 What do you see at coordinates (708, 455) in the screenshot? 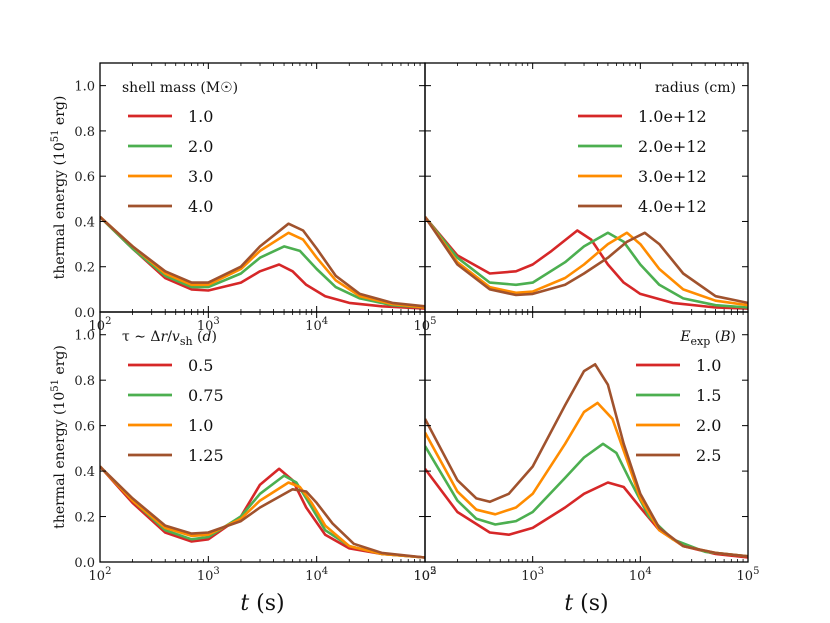
I see `legend-label: 2.5` at bounding box center [708, 455].